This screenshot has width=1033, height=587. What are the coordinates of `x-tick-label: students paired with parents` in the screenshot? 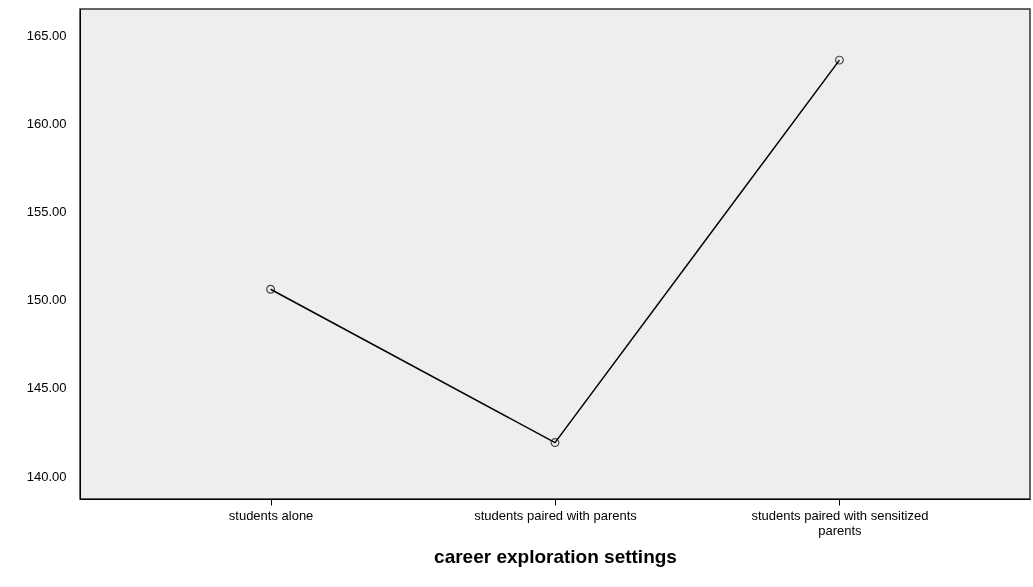 It's located at (556, 515).